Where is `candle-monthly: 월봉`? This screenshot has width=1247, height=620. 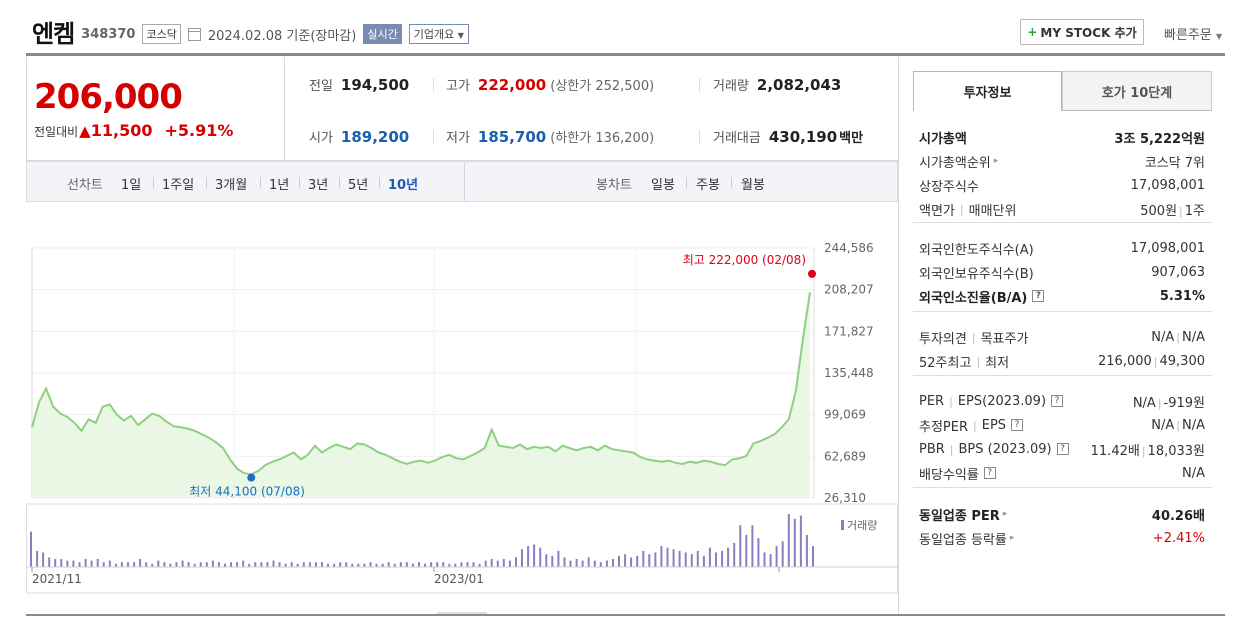 candle-monthly: 월봉 is located at coordinates (753, 185).